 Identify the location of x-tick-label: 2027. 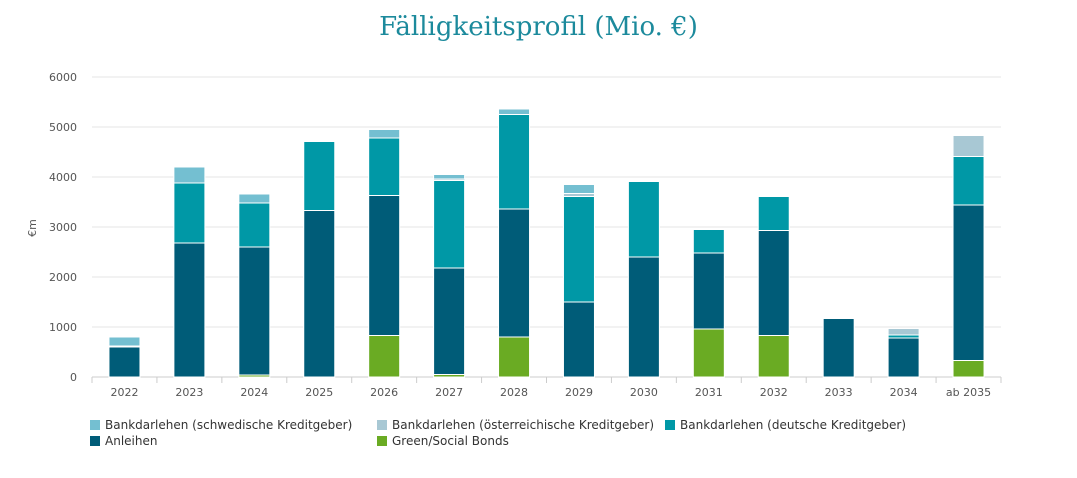
(449, 392).